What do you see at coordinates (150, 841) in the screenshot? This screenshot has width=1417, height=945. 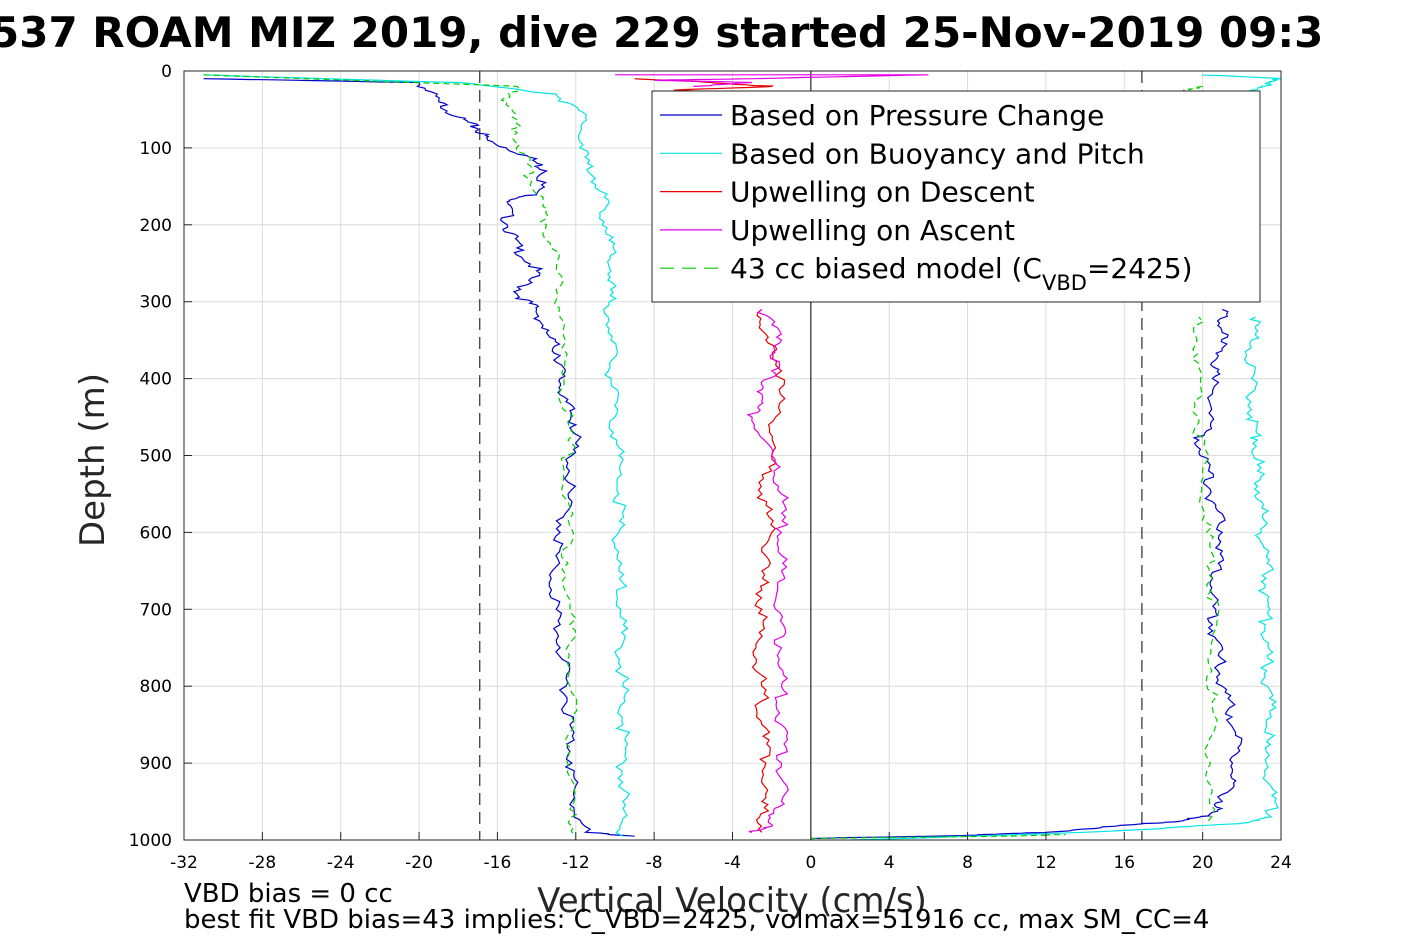 I see `y-tick-label: 1000` at bounding box center [150, 841].